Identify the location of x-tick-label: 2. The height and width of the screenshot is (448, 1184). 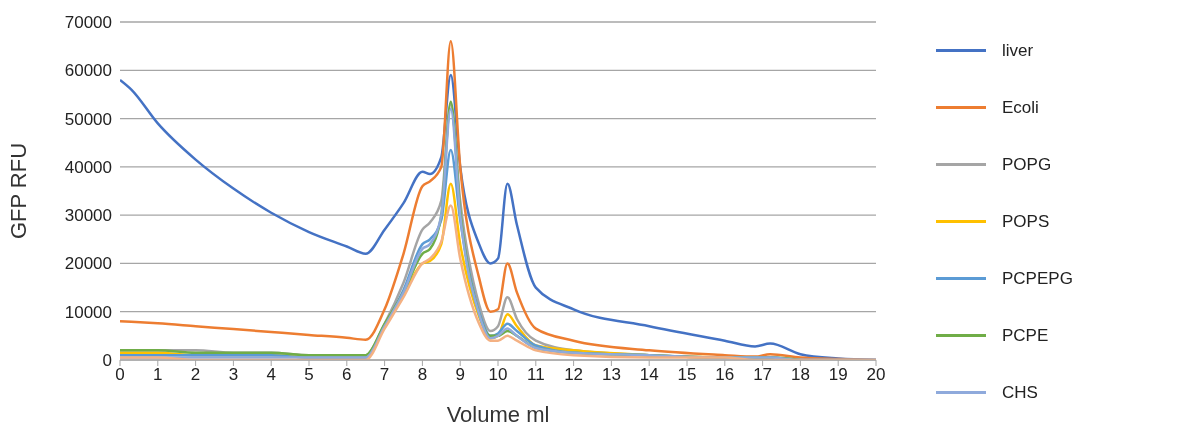
(195, 375).